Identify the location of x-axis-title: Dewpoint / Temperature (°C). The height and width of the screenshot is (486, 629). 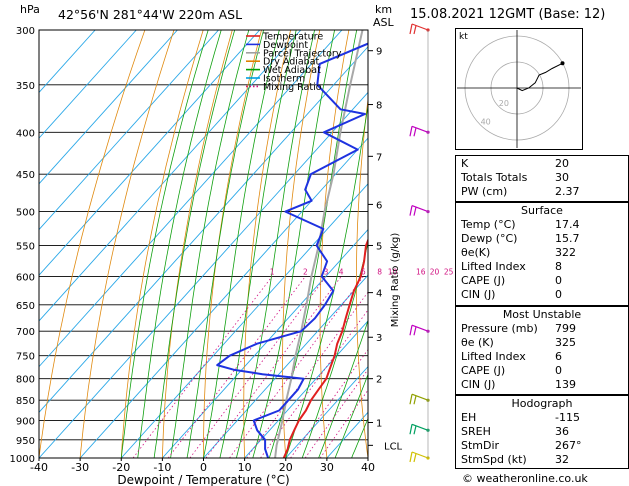
(203, 479).